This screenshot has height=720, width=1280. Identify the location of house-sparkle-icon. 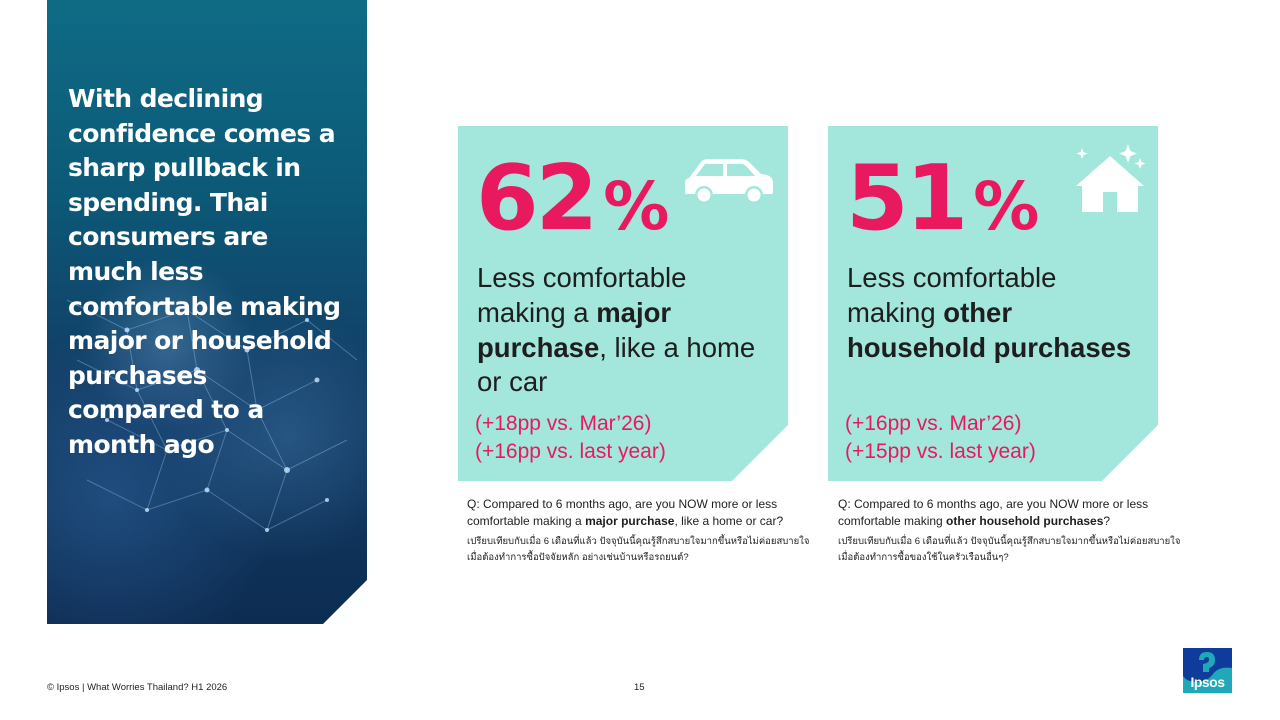
(1110, 180).